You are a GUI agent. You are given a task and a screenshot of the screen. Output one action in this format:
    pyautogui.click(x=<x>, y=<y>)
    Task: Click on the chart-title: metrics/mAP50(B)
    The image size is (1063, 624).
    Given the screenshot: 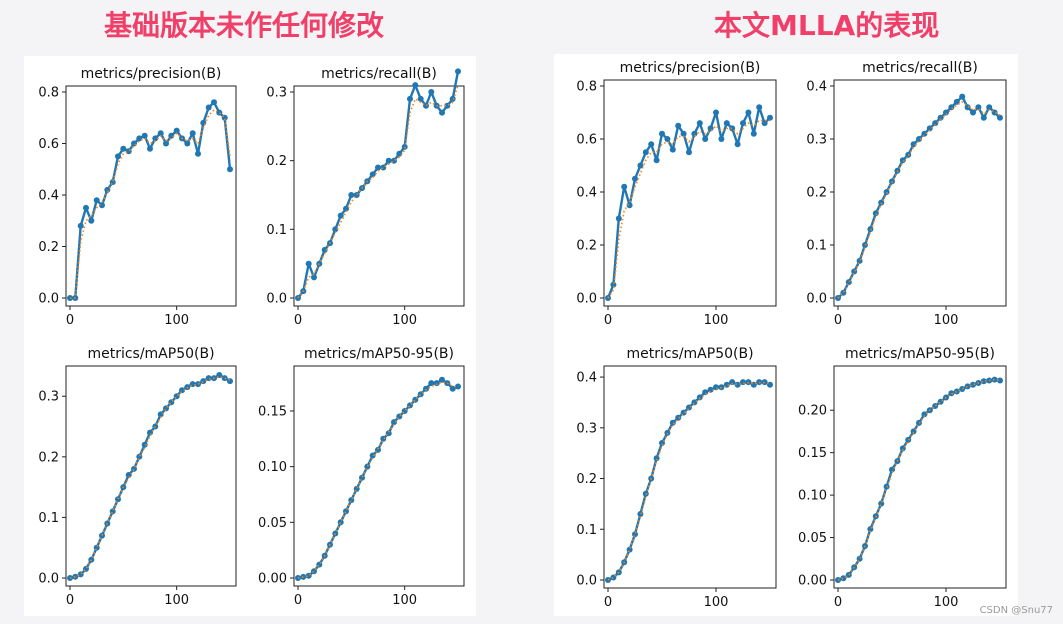 What is the action you would take?
    pyautogui.click(x=150, y=354)
    